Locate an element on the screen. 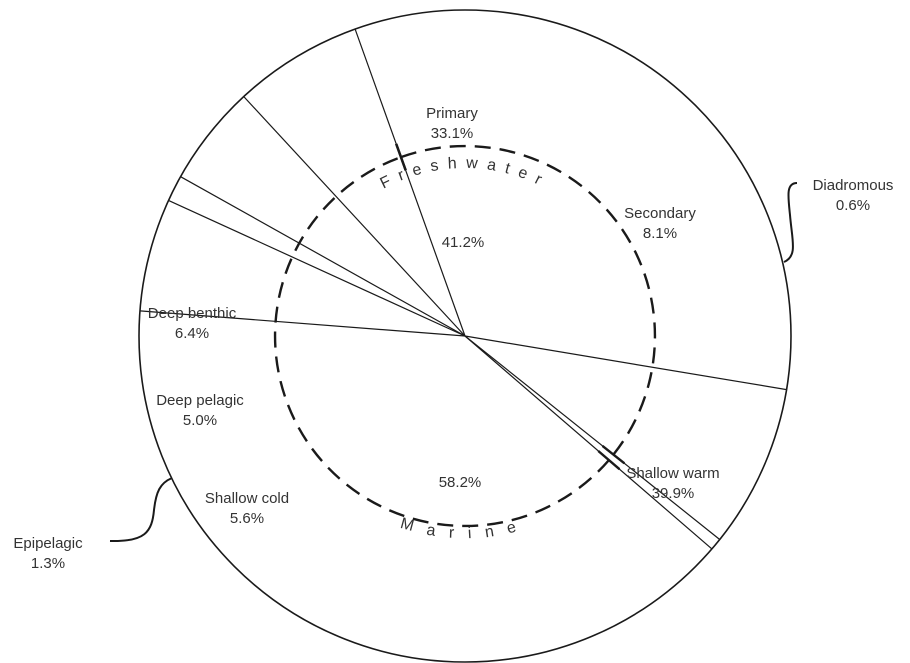  boundary-diadromous is located at coordinates (592, 437).